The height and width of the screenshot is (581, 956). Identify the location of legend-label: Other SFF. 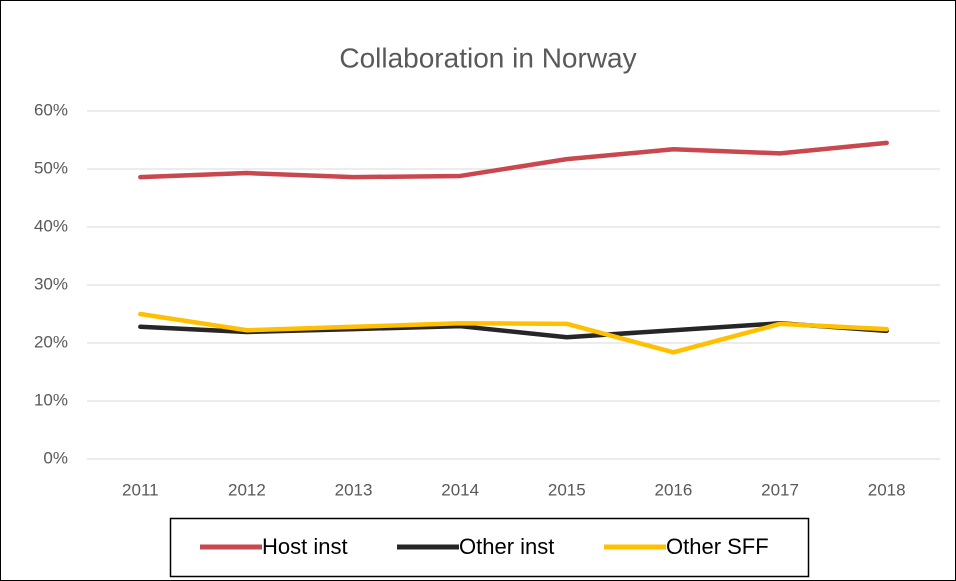
(717, 546).